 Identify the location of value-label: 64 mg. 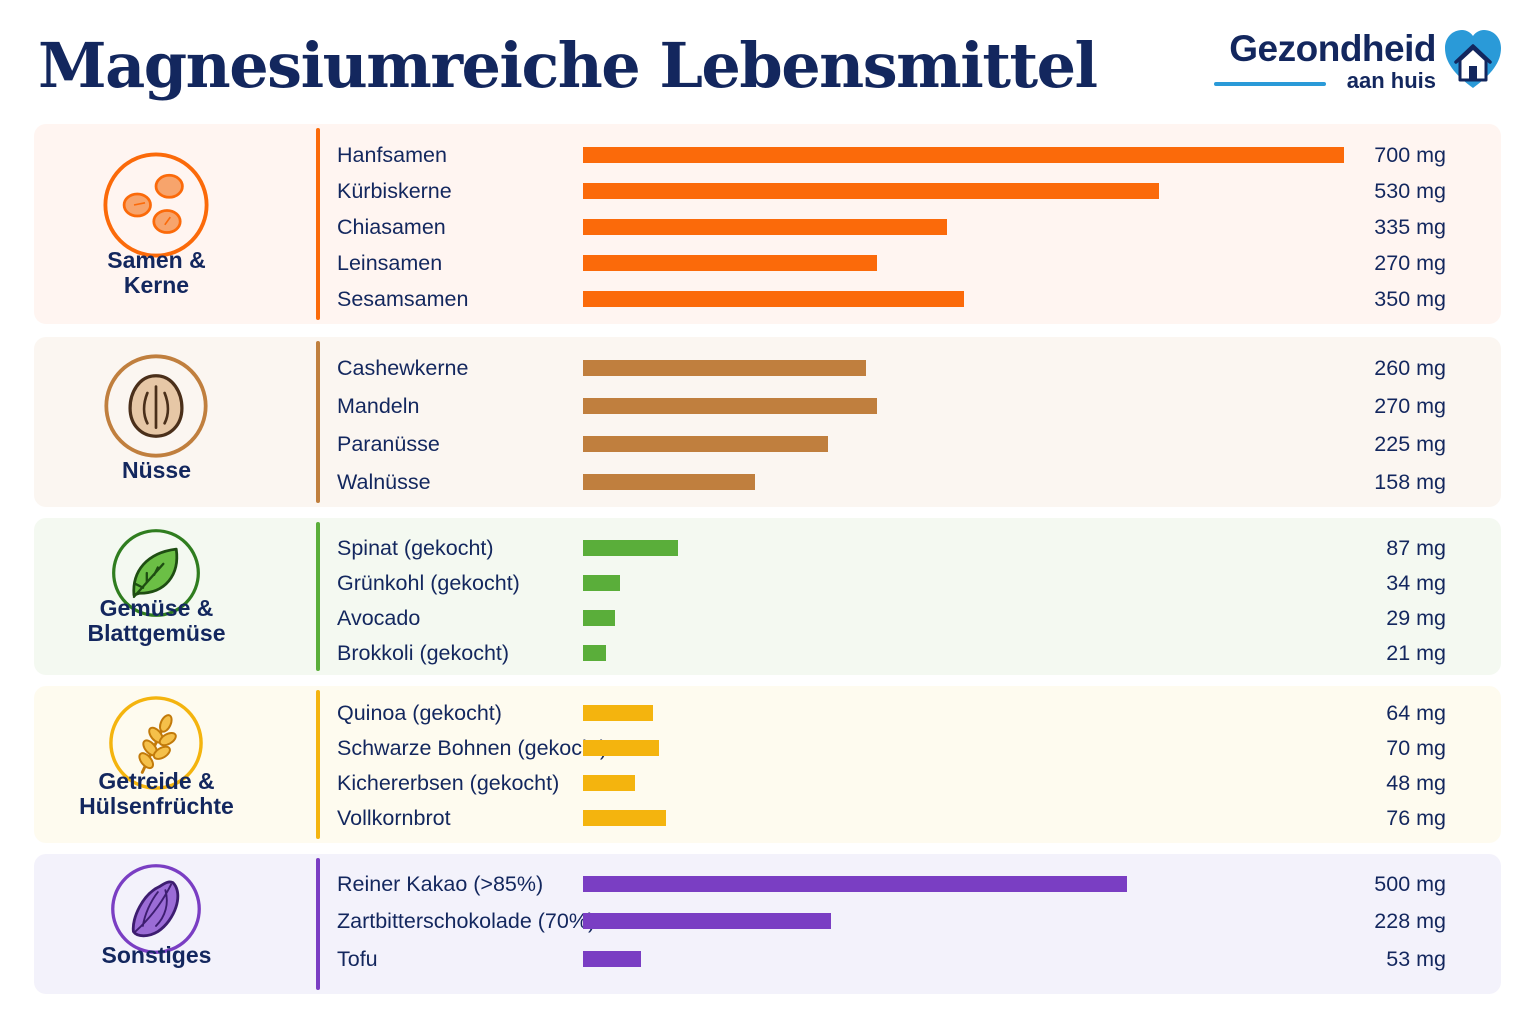
(1416, 713).